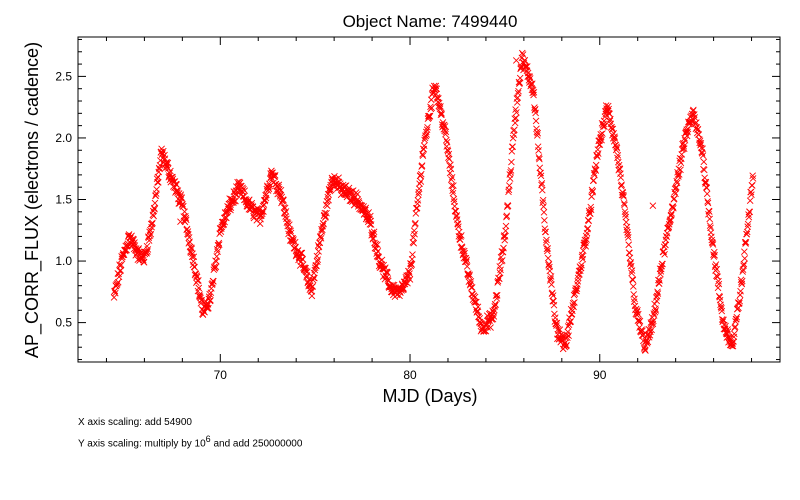  I want to click on x-tick-label: 80, so click(410, 375).